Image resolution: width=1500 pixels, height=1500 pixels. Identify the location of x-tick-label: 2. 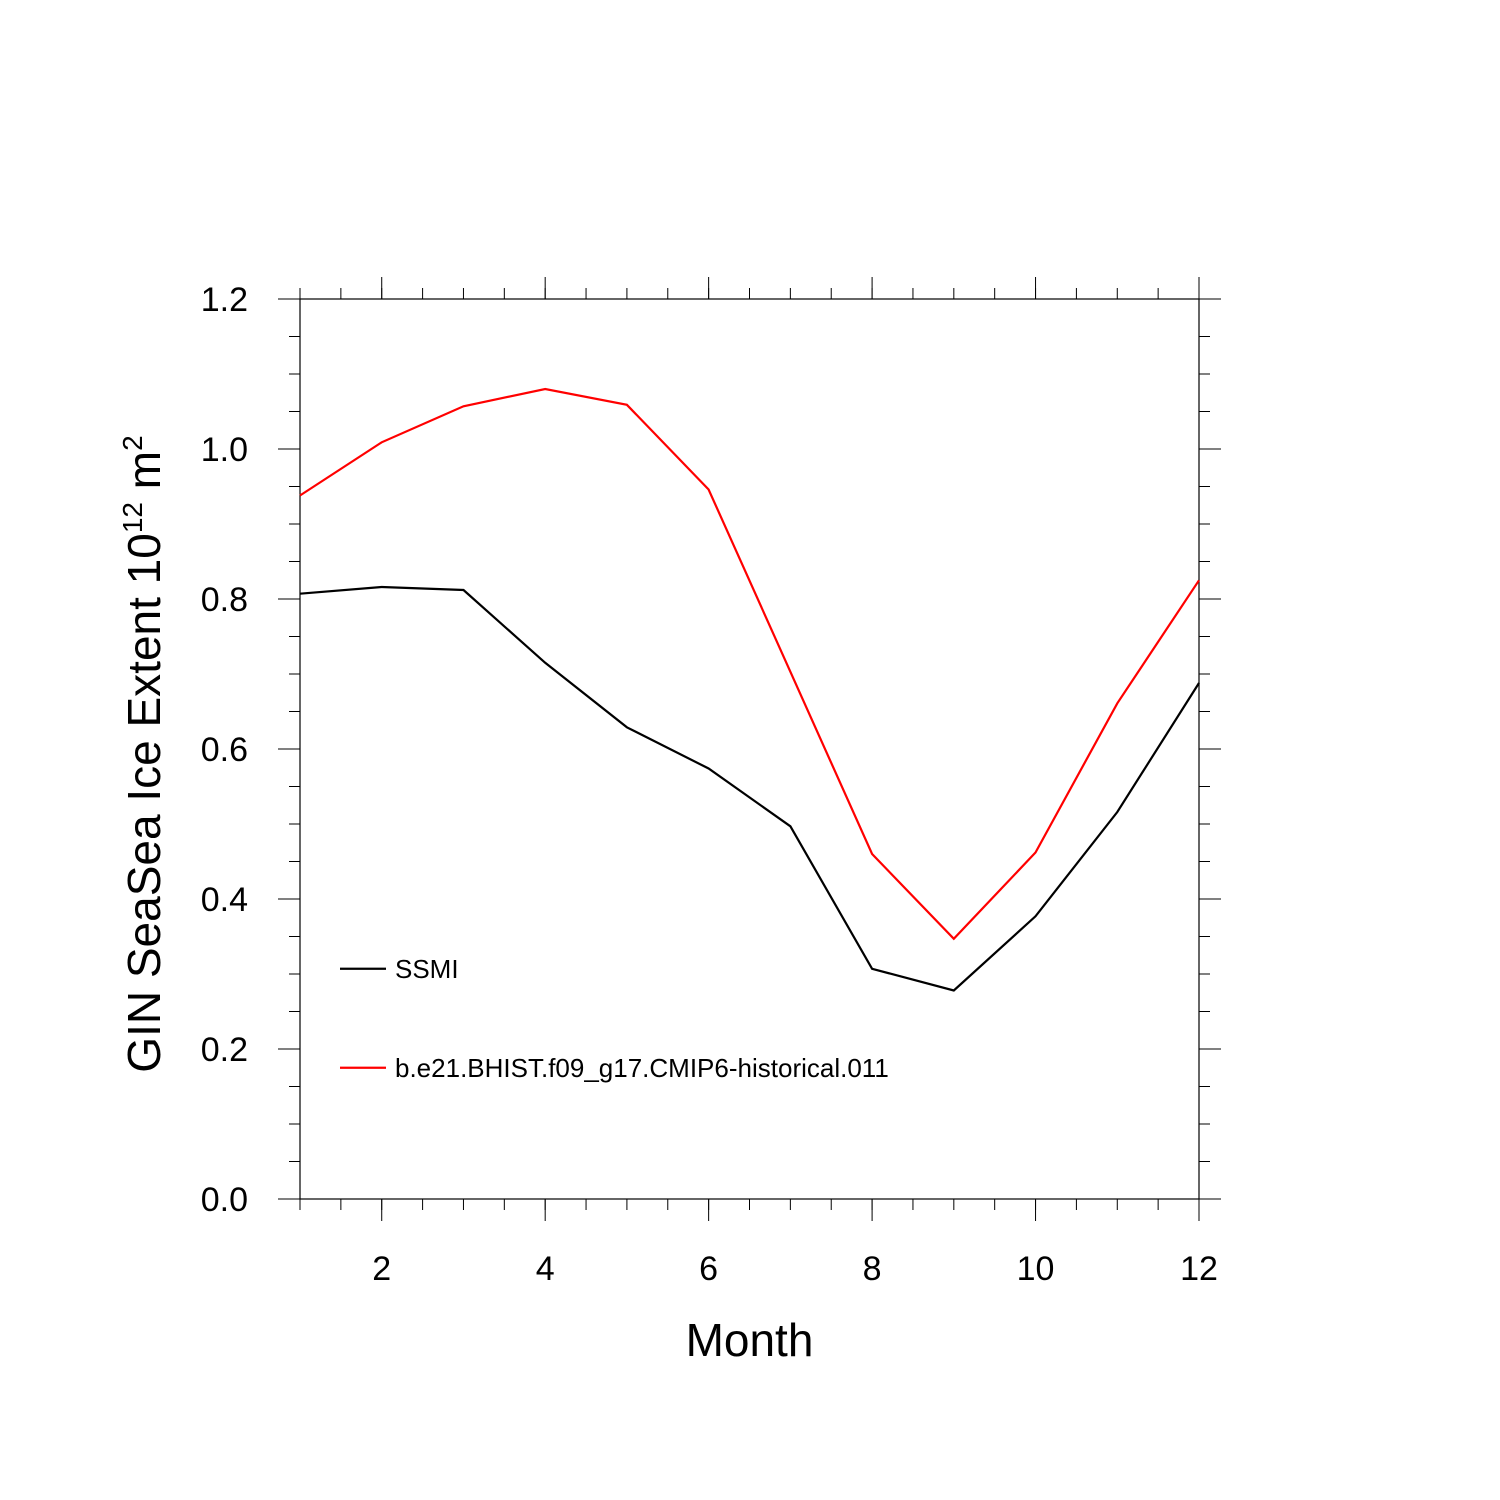
(381, 1269).